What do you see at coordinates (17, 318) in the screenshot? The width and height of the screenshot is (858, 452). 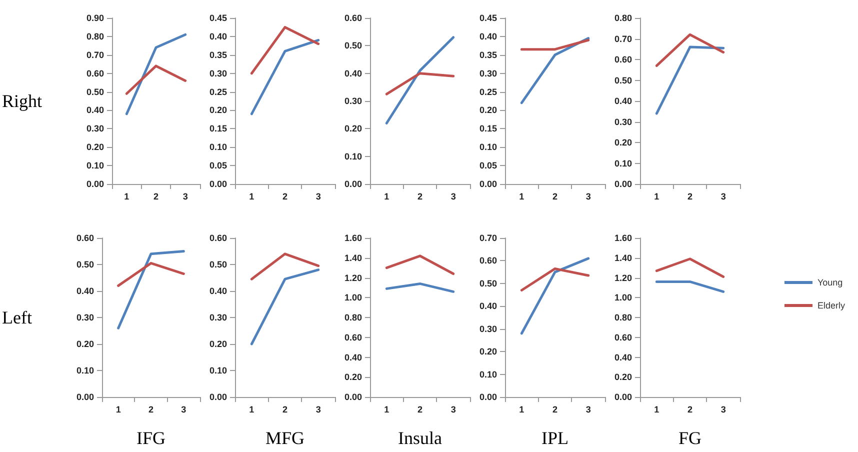 I see `y-axis-title: Left` at bounding box center [17, 318].